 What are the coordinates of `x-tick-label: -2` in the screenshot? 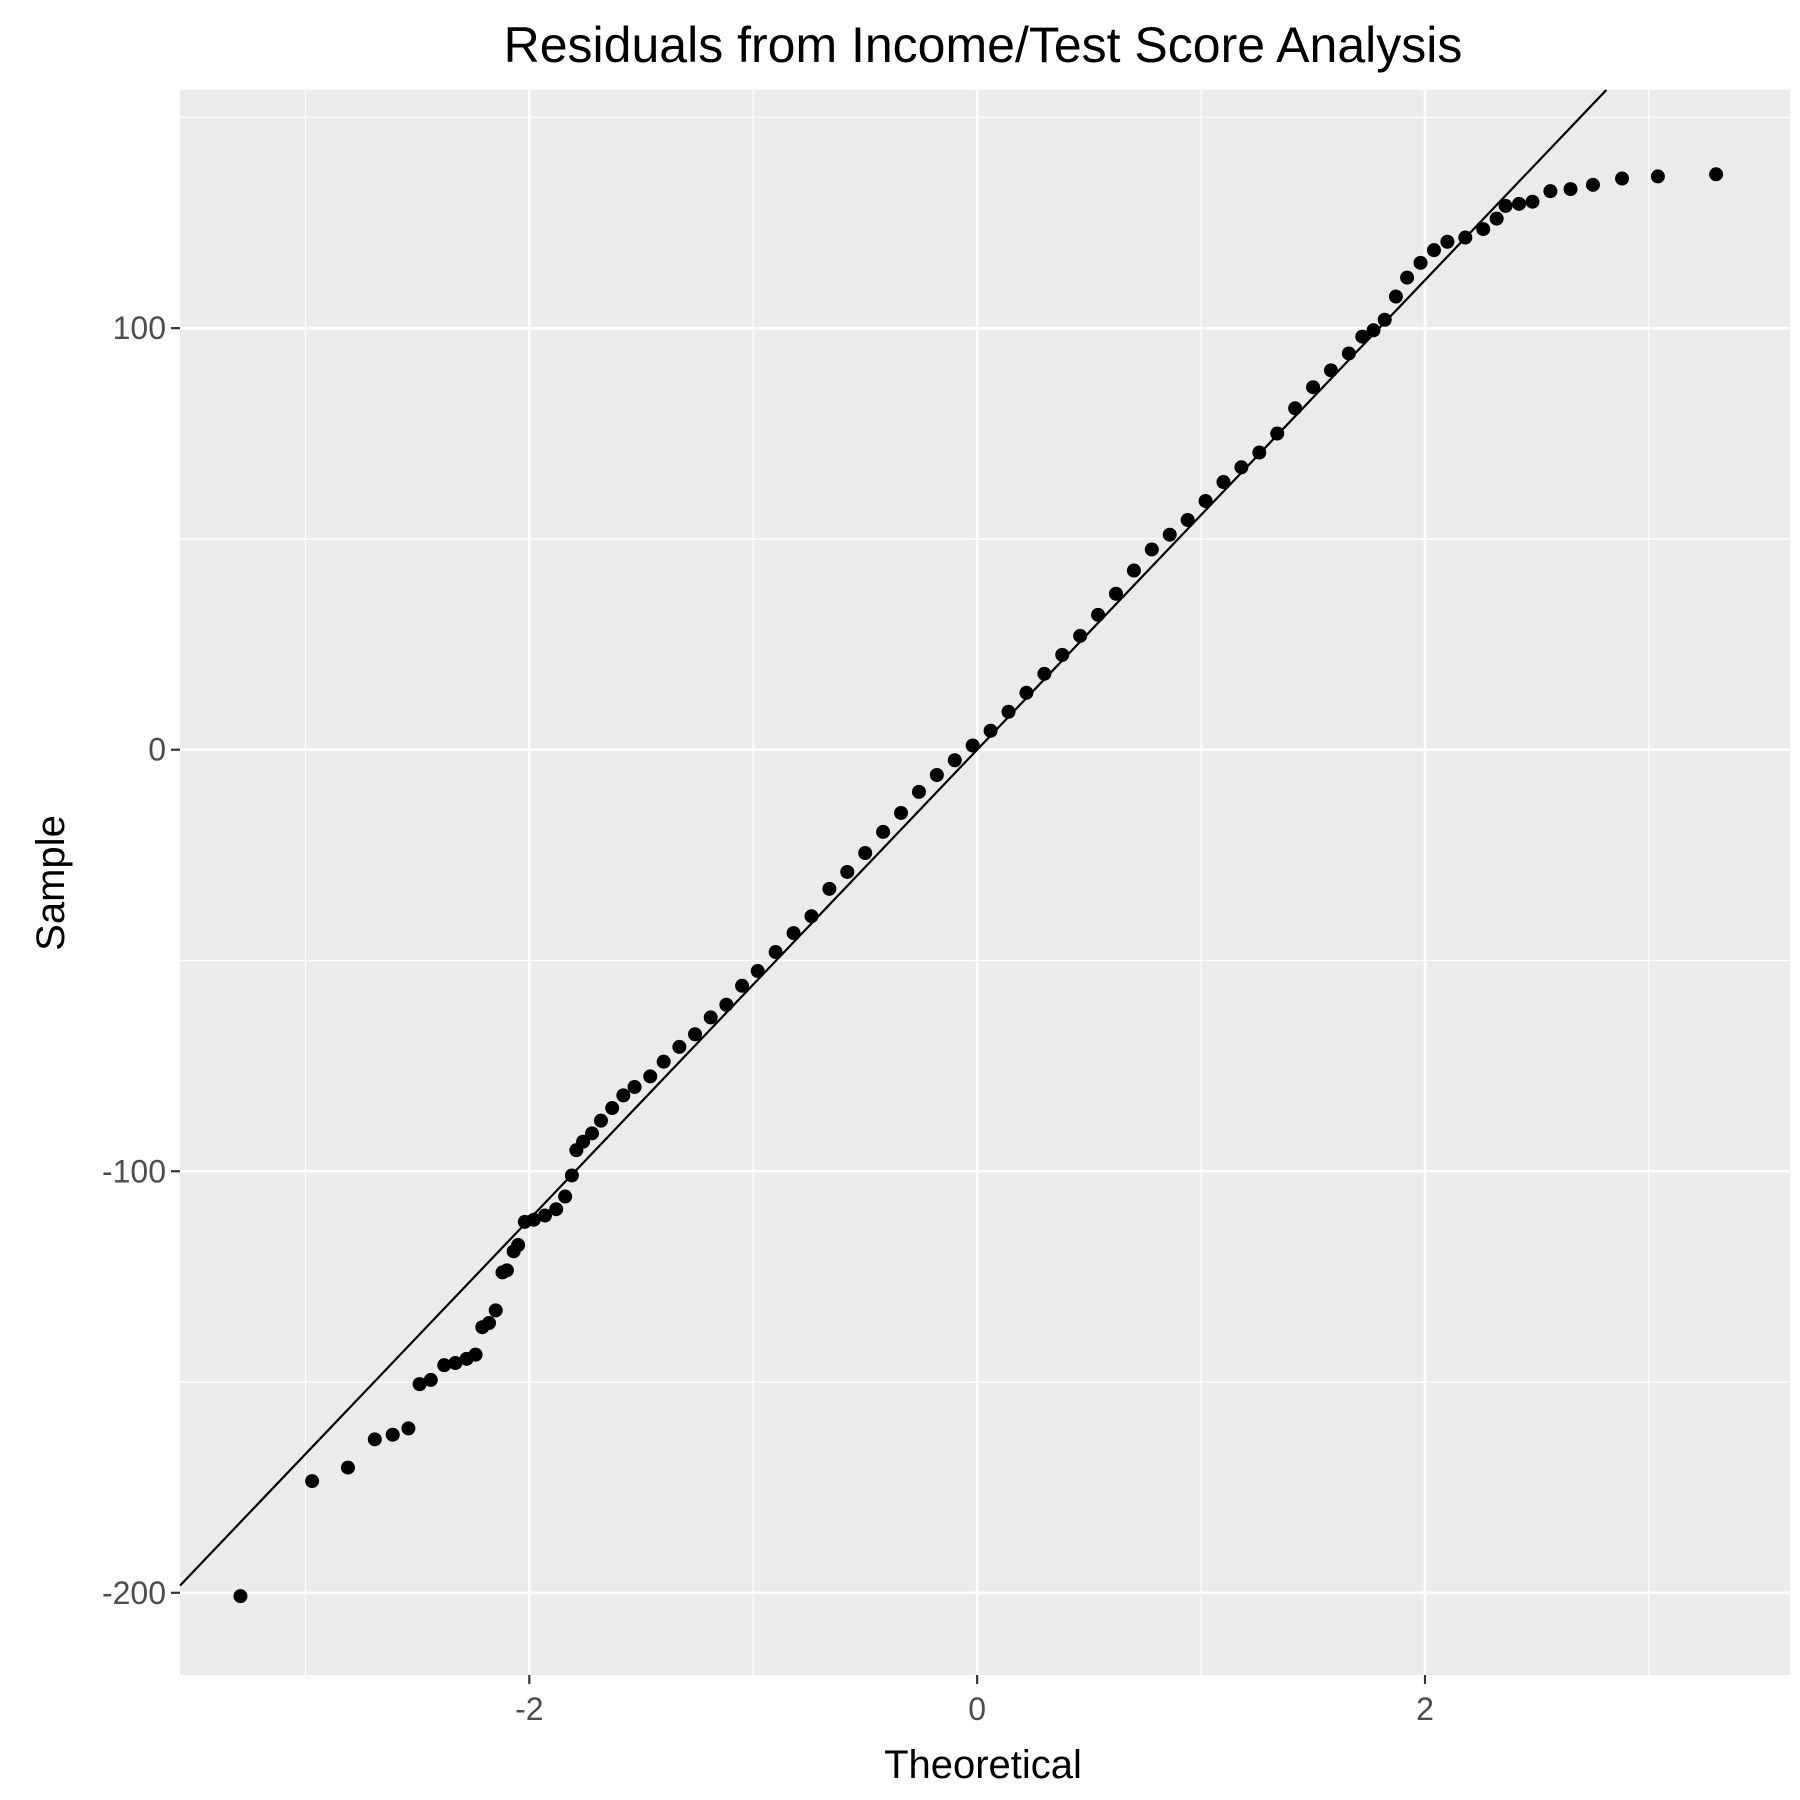 It's located at (529, 1709).